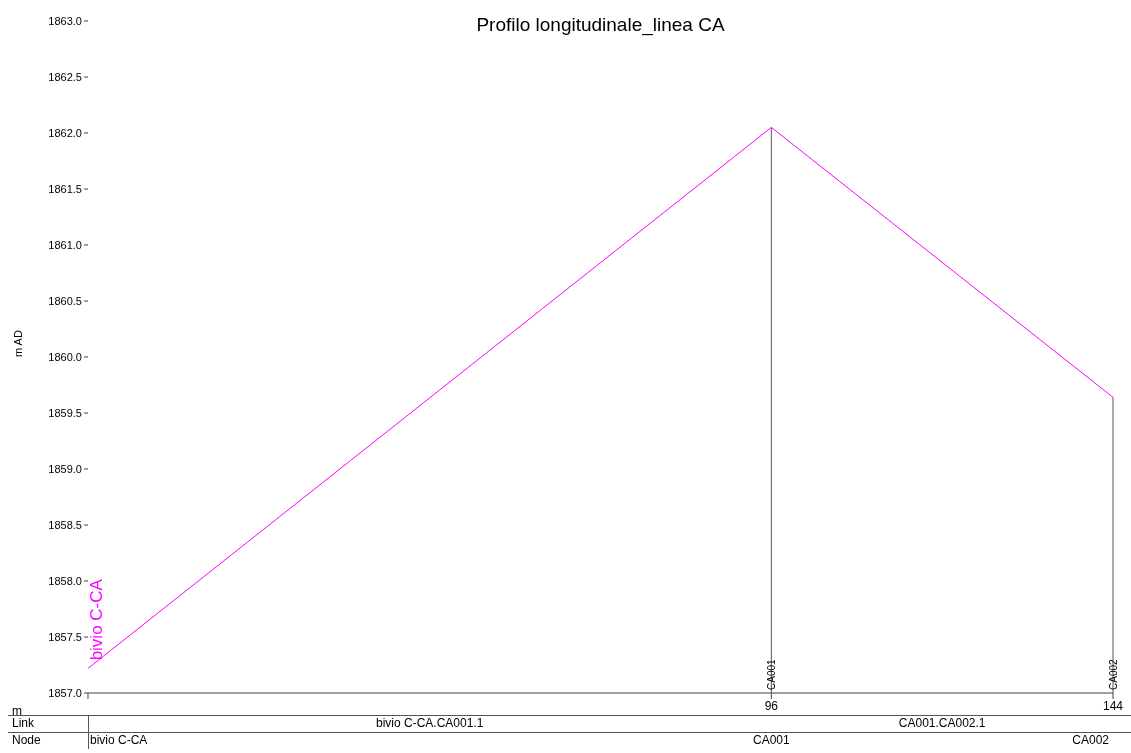 This screenshot has width=1131, height=753. I want to click on text: CA001, so click(771, 740).